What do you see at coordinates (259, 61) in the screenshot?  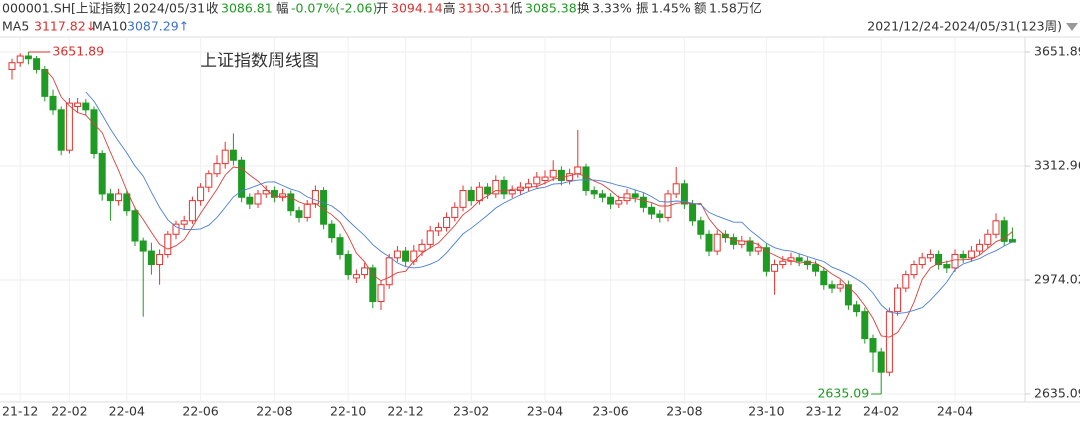 I see `chart-title: 上证指数周线图` at bounding box center [259, 61].